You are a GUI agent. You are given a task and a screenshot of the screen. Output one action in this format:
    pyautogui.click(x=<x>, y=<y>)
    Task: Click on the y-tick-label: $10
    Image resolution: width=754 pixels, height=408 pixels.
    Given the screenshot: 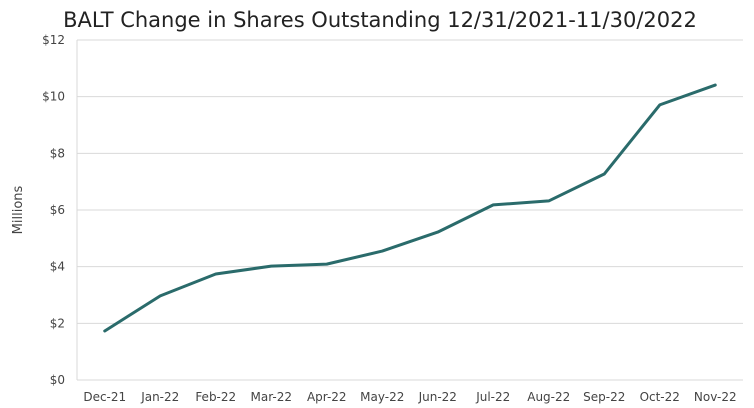 What is the action you would take?
    pyautogui.click(x=53, y=97)
    